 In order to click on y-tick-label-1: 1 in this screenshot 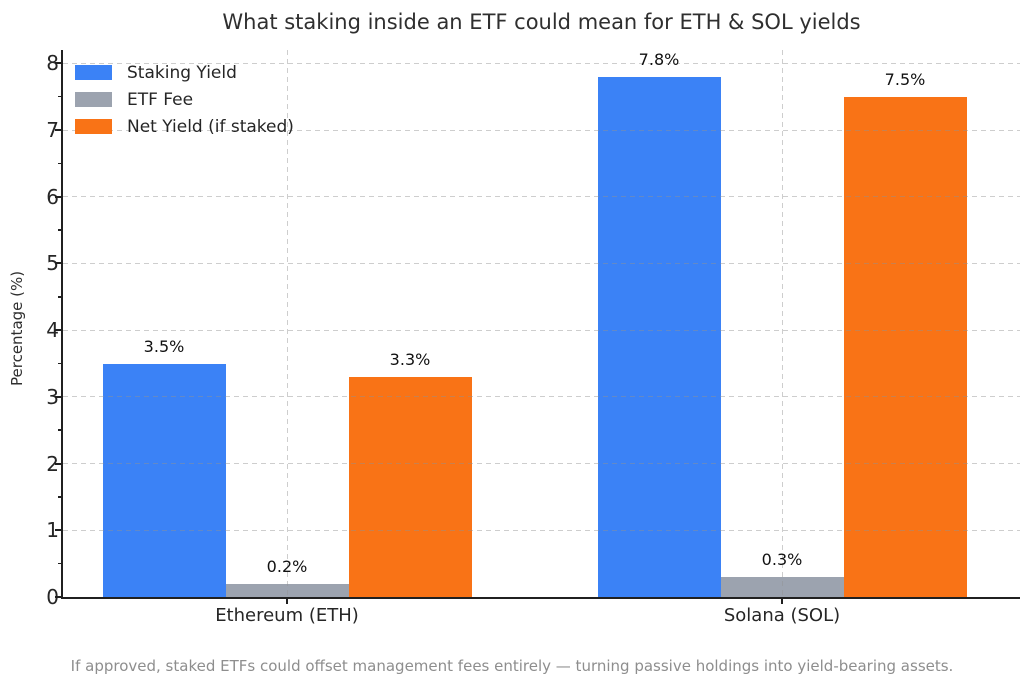, I will do `click(52, 530)`.